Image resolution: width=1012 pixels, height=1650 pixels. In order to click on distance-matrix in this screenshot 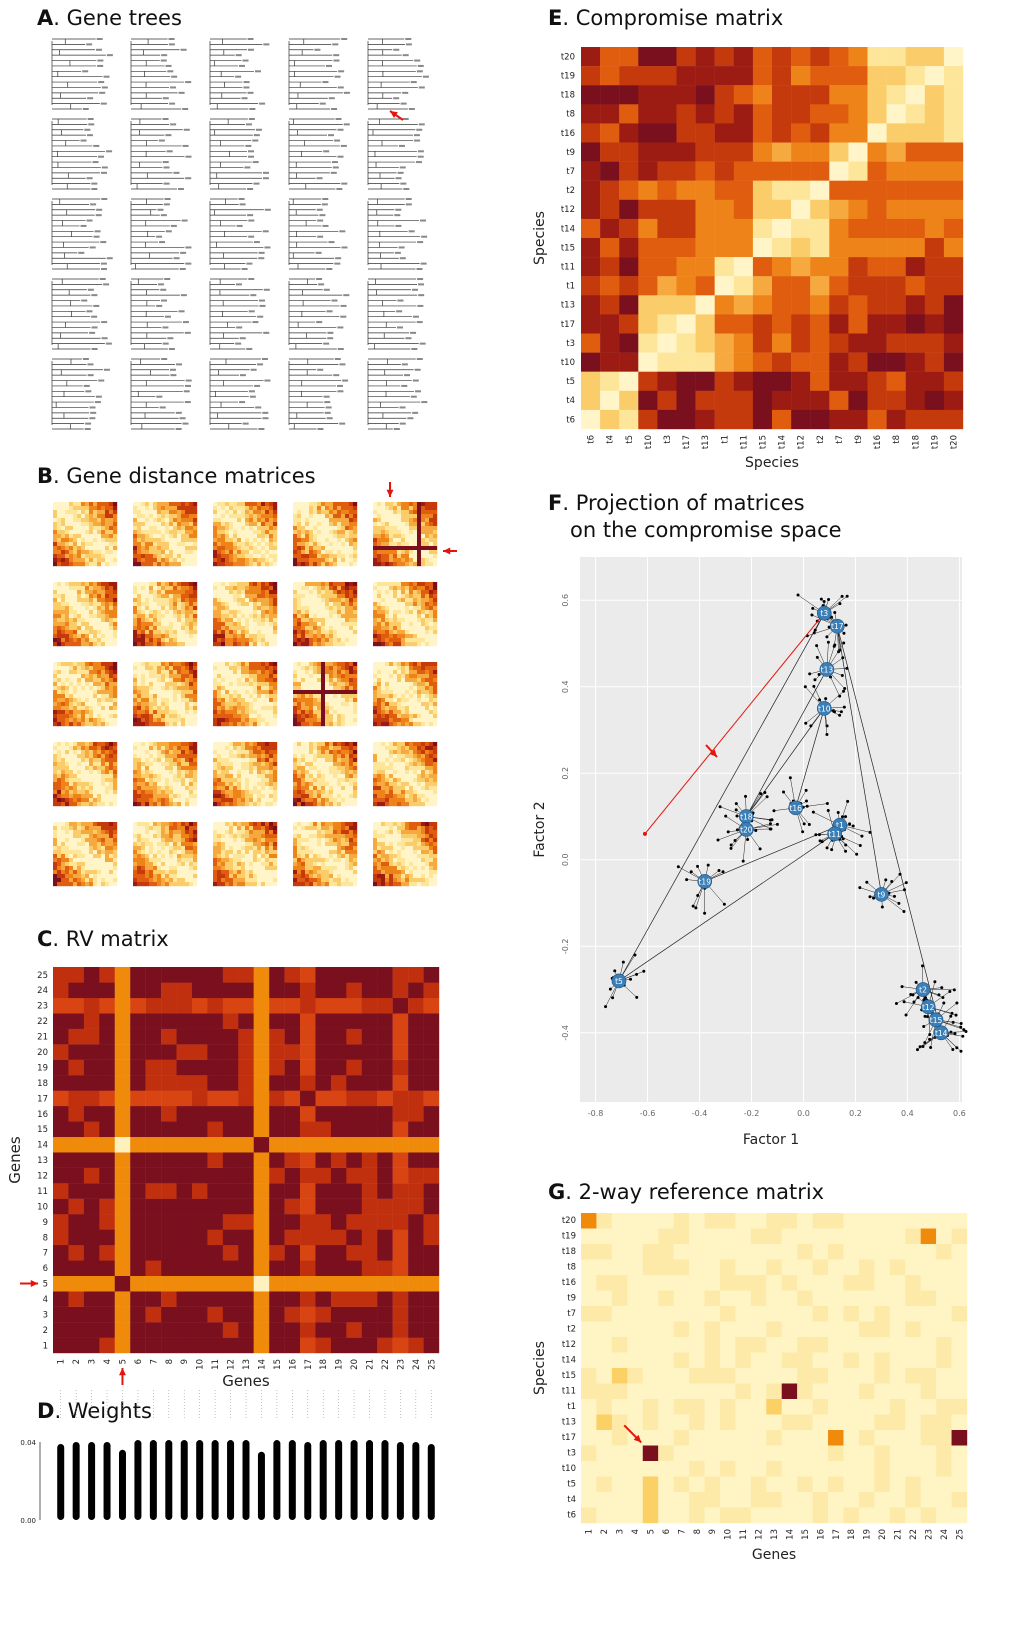, I will do `click(245, 774)`.